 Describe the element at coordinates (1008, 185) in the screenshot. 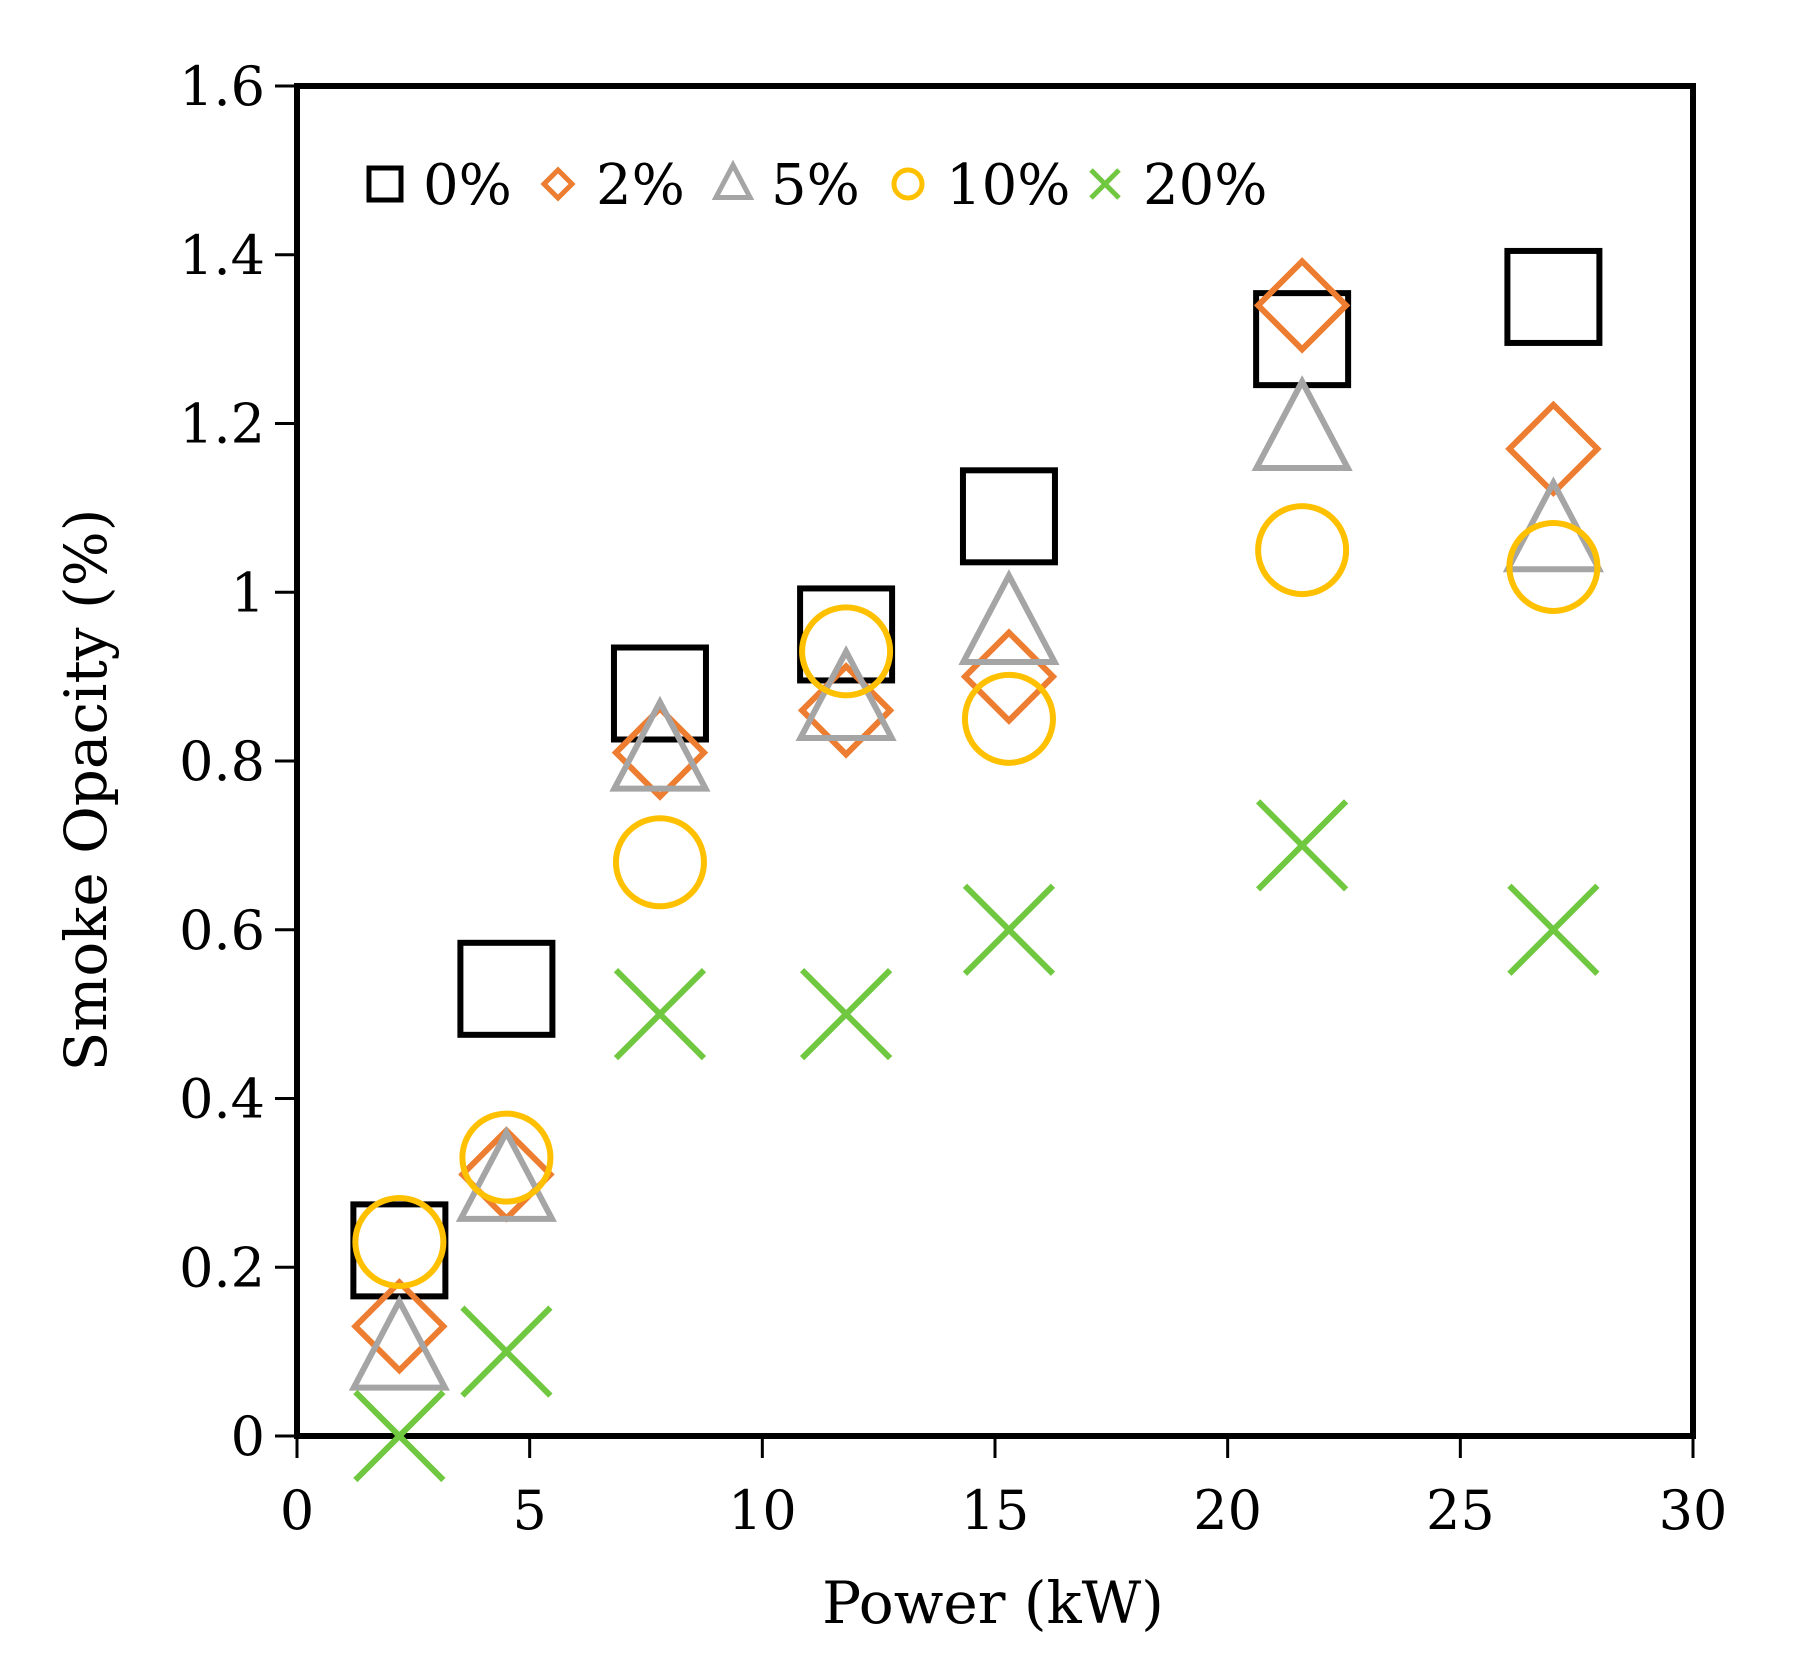

I see `legend-label: 10%` at that location.